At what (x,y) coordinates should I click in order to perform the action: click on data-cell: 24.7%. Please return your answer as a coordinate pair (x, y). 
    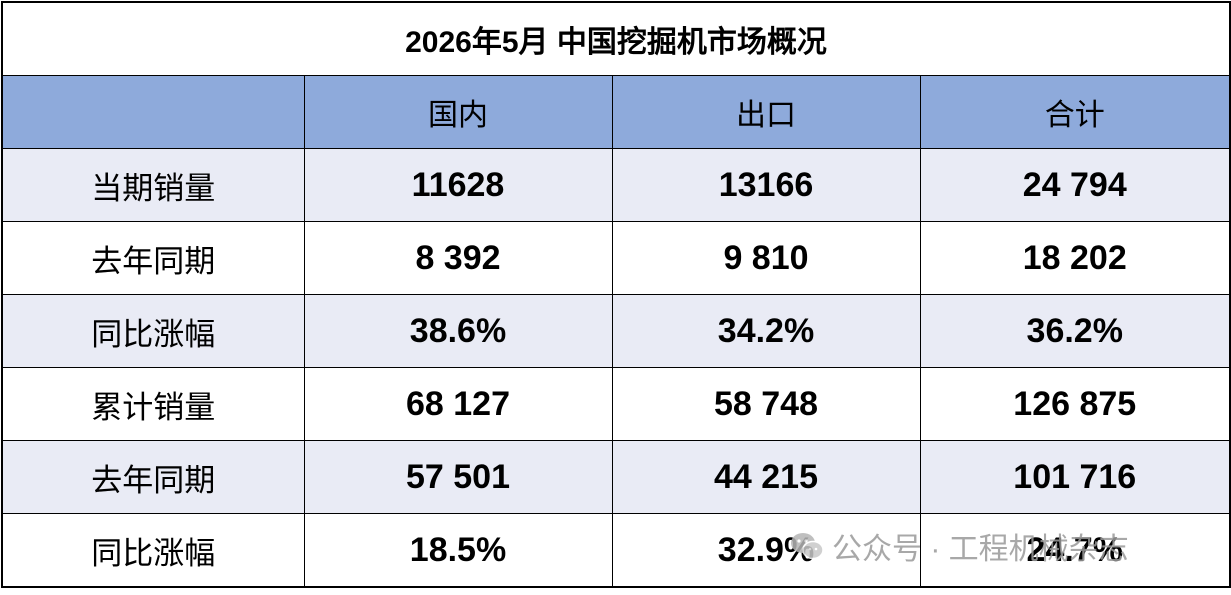
    Looking at the image, I should click on (1075, 550).